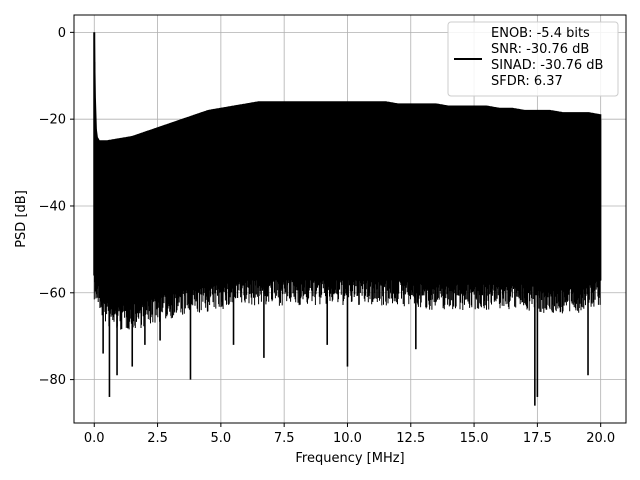  I want to click on x-tick-label: 20.0, so click(600, 438).